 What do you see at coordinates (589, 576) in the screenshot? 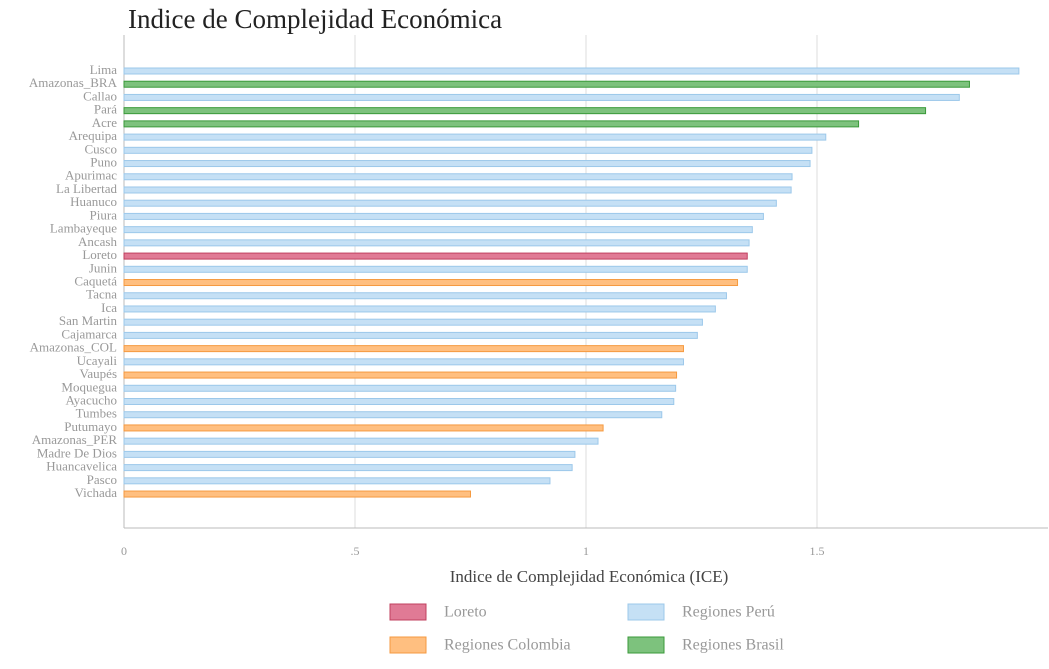
I see `x-axis-label: Indice de Complejidad Económica (ICE)` at bounding box center [589, 576].